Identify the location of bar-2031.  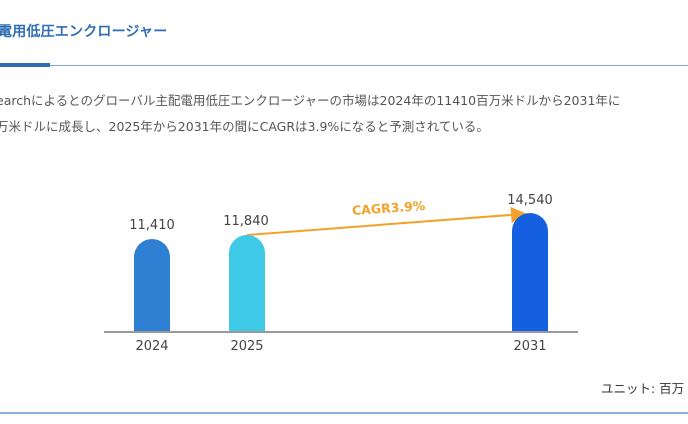
(530, 272).